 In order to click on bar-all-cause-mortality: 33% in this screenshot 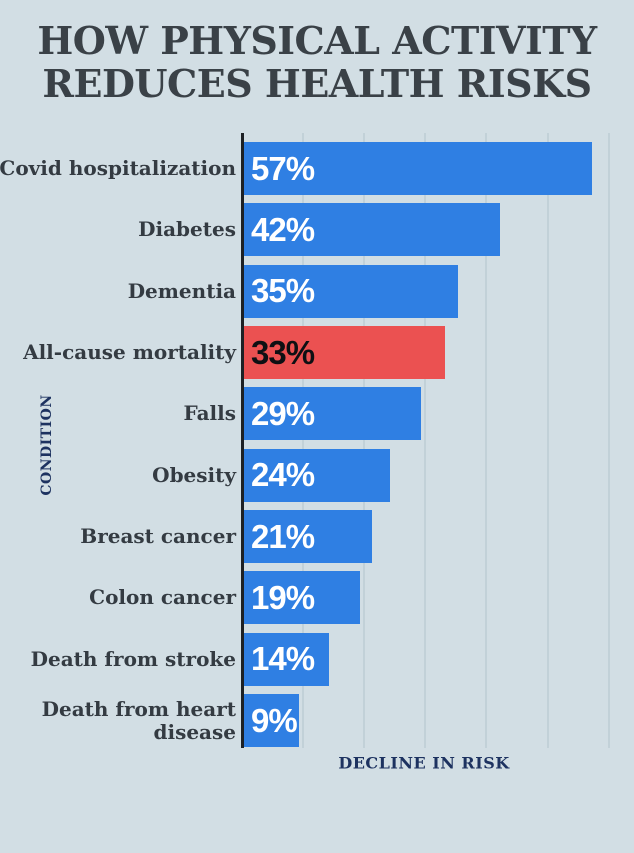, I will do `click(345, 353)`.